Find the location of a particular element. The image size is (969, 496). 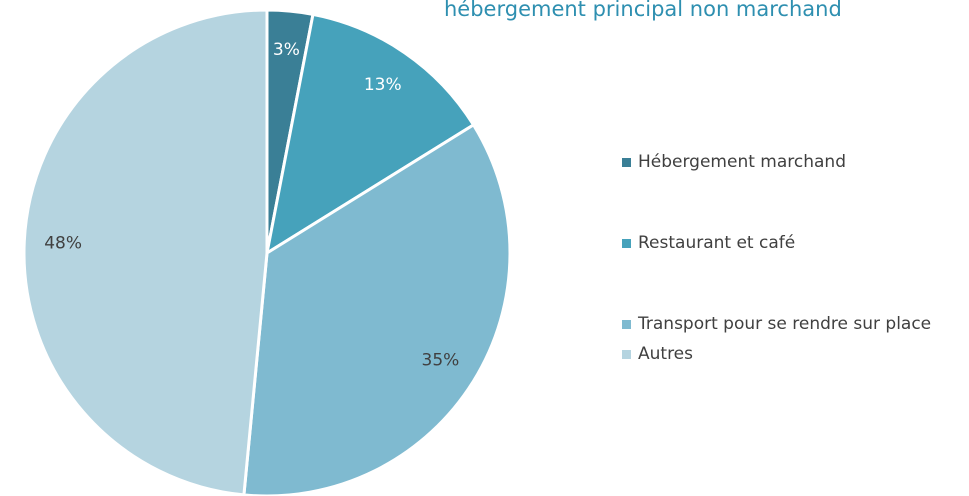

legend-item: Hébergement marchand is located at coordinates (792, 162).